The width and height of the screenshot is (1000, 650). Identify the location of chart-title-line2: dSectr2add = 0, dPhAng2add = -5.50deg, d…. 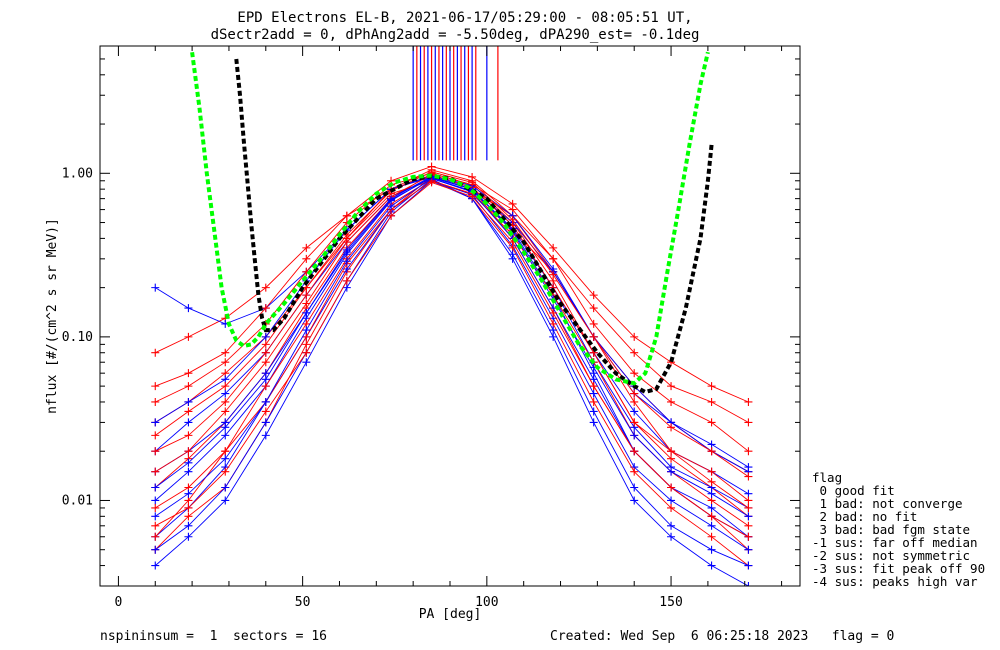
(455, 35).